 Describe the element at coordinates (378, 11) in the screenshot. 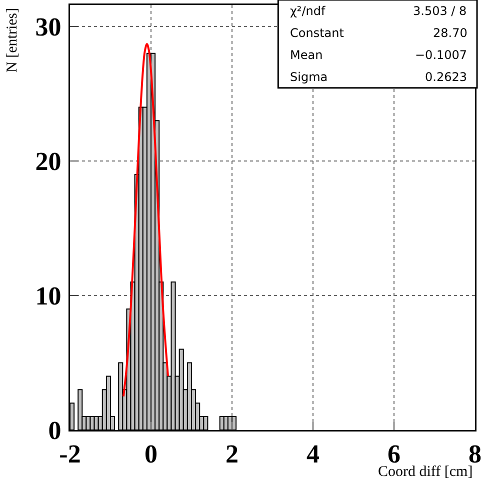

I see `text: χ²/ndf 3.503 / 8` at that location.